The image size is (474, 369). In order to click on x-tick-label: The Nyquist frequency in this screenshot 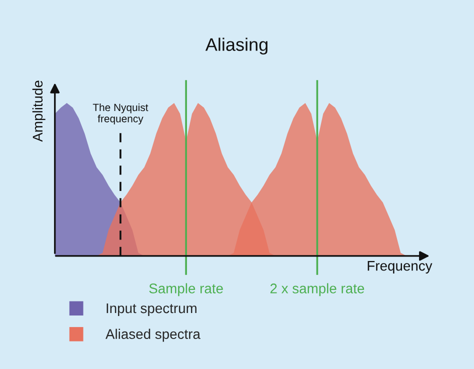, I will do `click(120, 113)`.